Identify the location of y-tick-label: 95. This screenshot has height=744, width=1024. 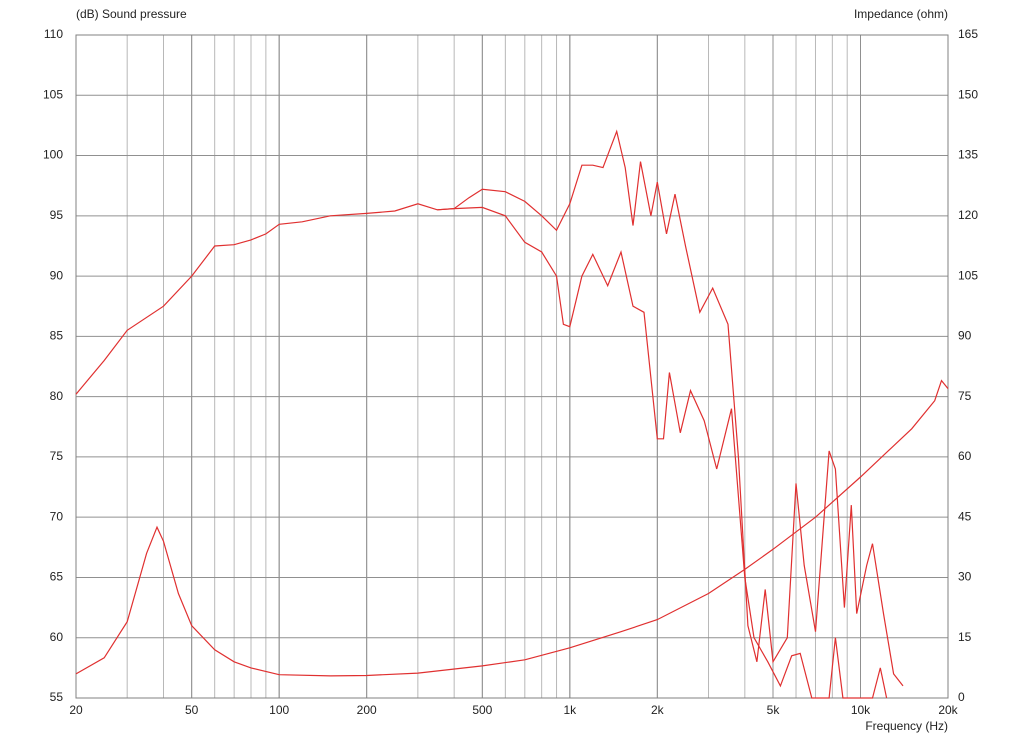
(57, 215).